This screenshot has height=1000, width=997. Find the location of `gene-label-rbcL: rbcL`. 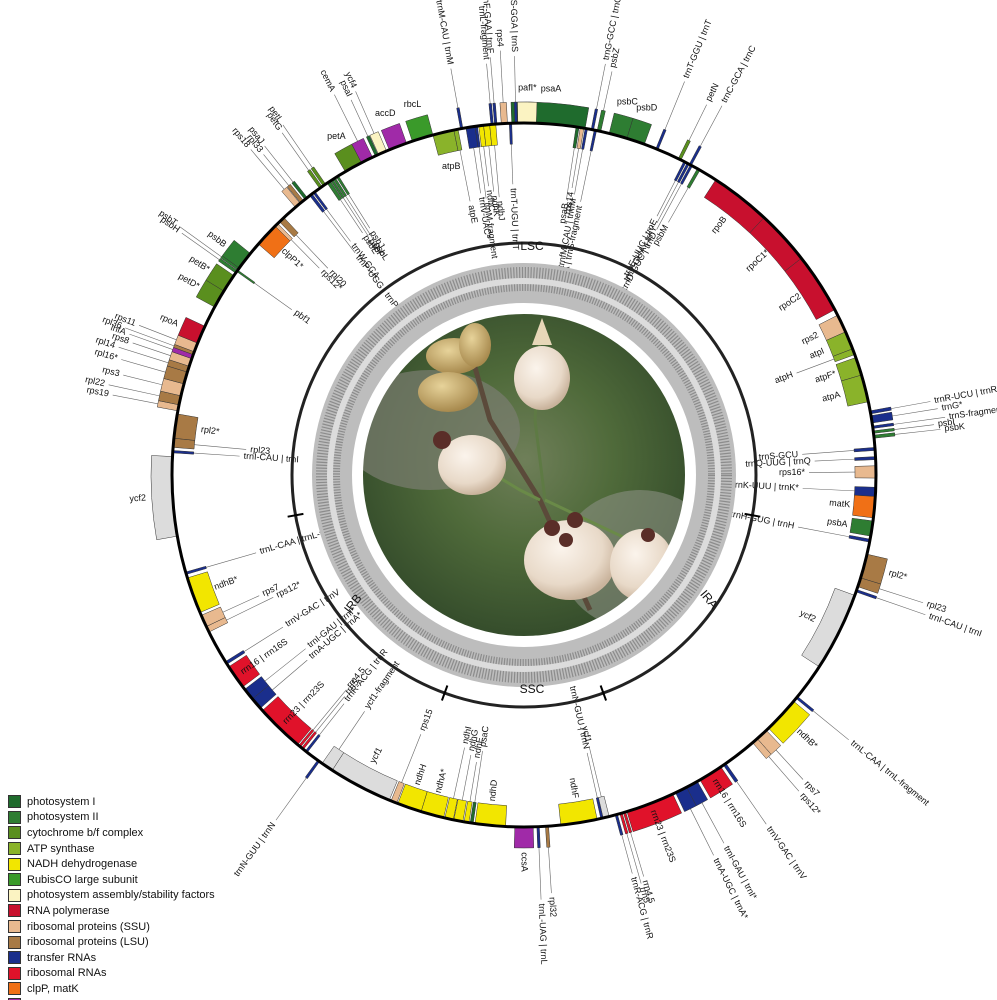

gene-label-rbcL: rbcL is located at coordinates (413, 104).